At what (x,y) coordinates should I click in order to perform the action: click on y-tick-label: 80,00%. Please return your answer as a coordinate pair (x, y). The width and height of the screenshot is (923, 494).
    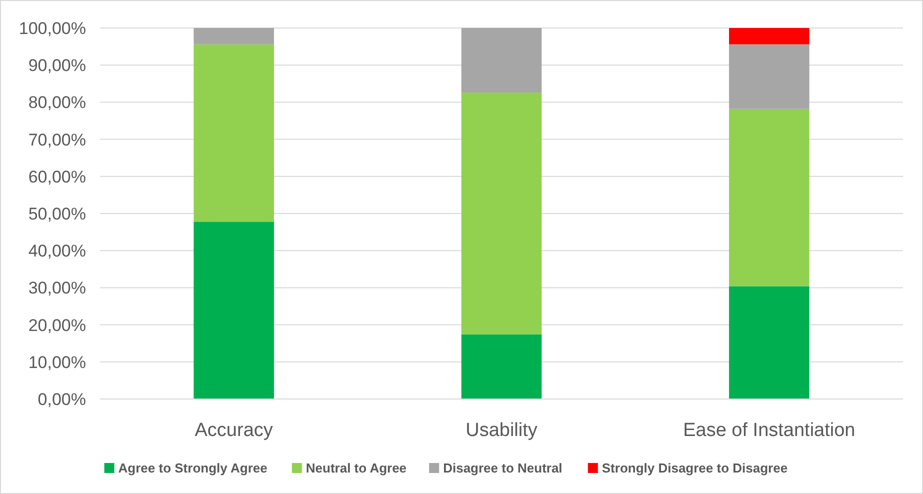
    Looking at the image, I should click on (57, 102).